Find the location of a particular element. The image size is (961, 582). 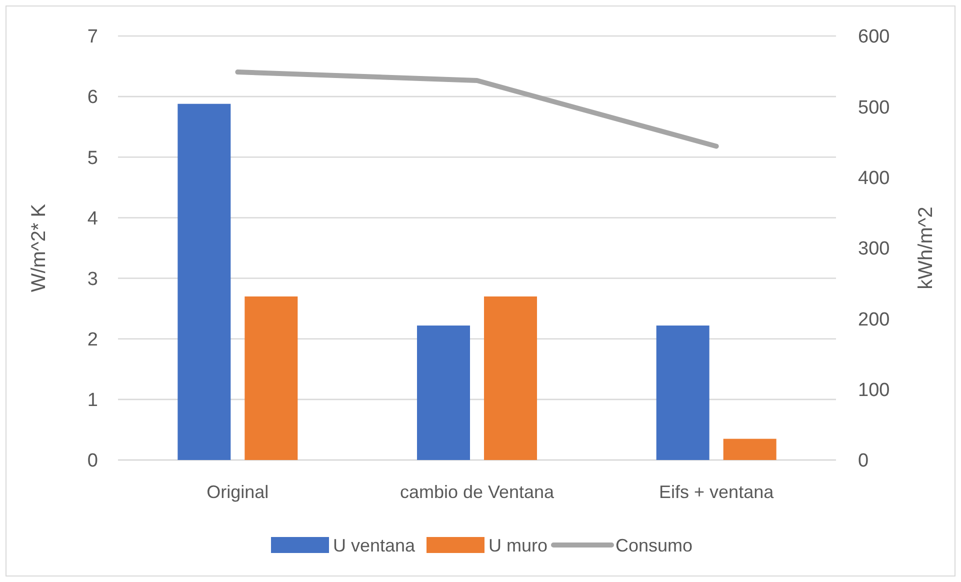

x-tick-label: Original is located at coordinates (237, 492).